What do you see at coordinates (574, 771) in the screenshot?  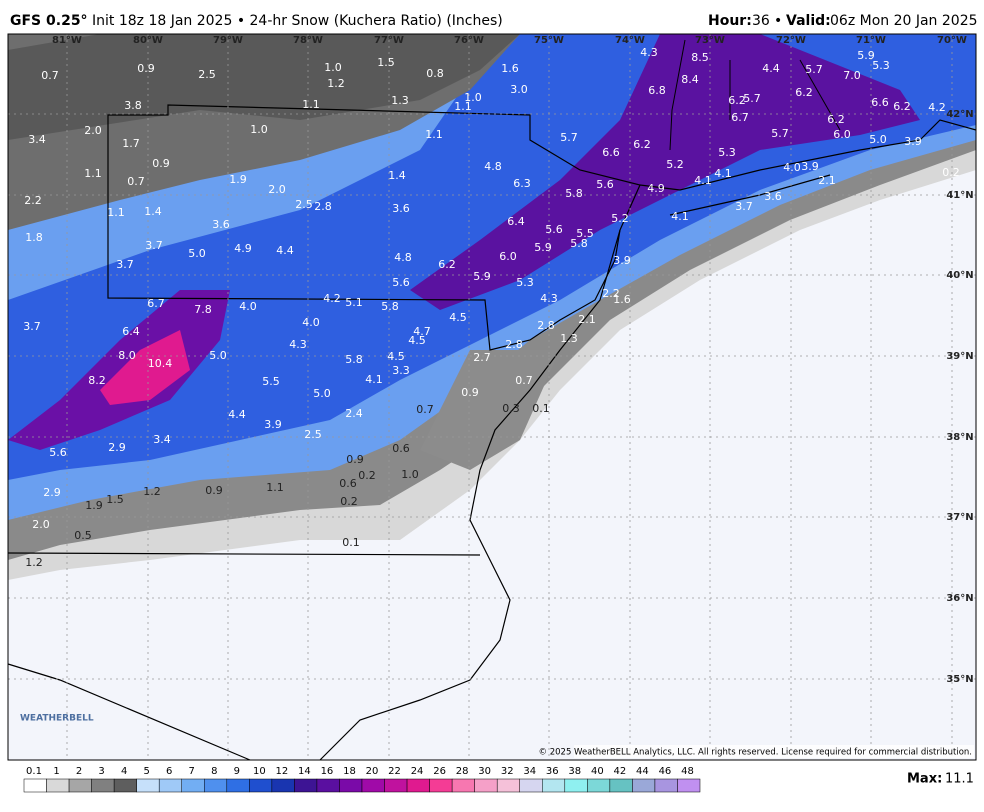 I see `legend-level: 38` at bounding box center [574, 771].